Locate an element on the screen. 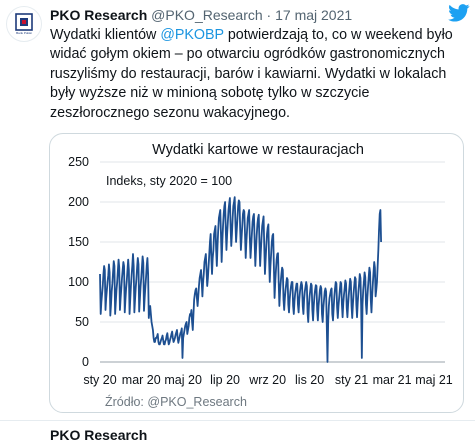 This screenshot has width=475, height=443. tweet-divider is located at coordinates (237, 420).